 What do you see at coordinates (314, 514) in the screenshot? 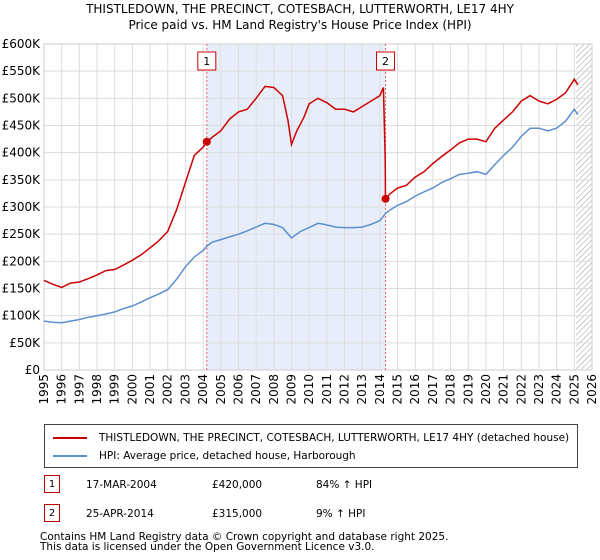
I see `sale-row-2: 2 25-APR-2014 £315,000 9% ↑ HPI` at bounding box center [314, 514].